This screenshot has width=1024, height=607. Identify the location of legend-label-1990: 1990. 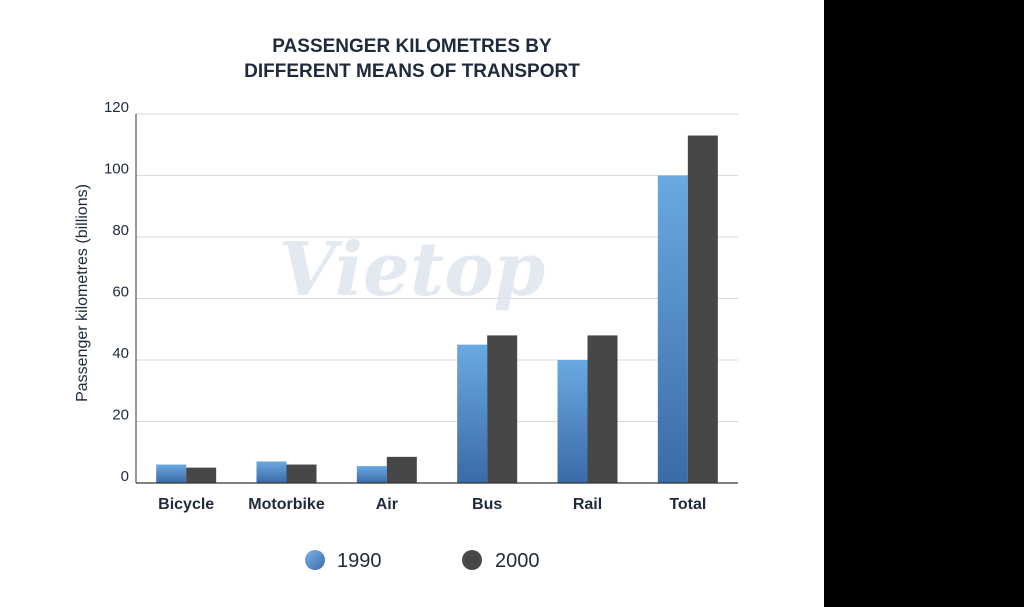
(359, 561).